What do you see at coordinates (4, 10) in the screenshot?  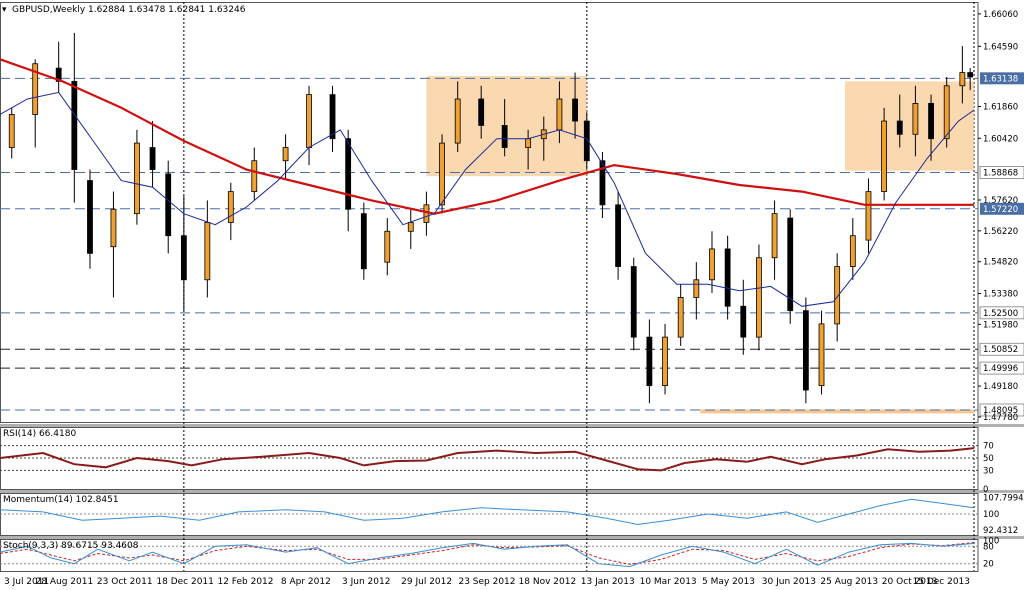 I see `window-dropdown-icon: ▾` at bounding box center [4, 10].